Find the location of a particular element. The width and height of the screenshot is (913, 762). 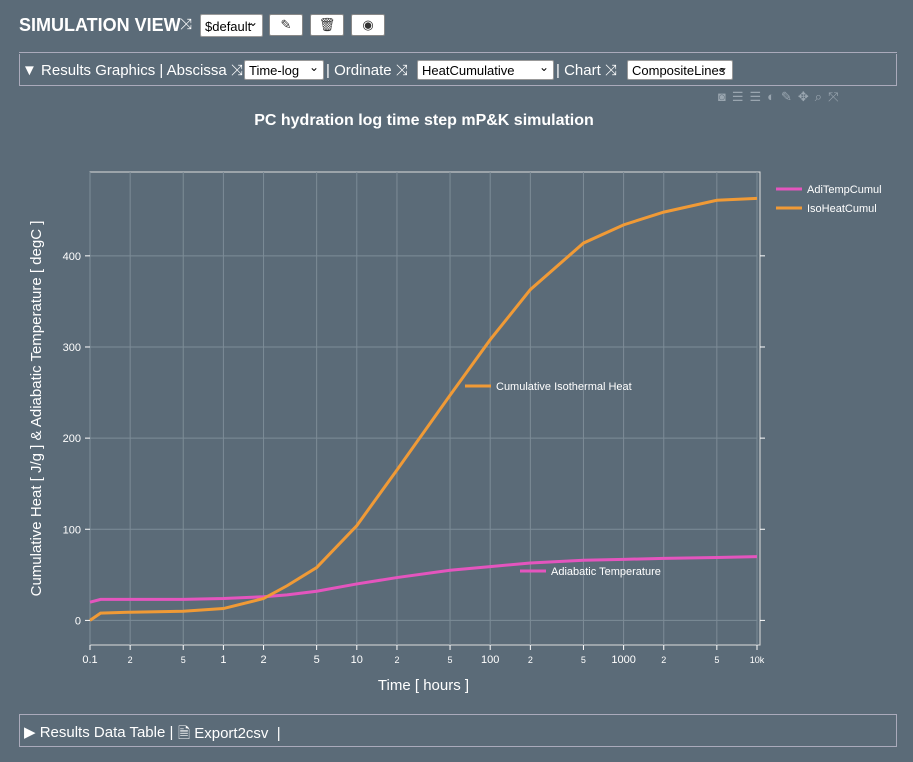

export-label: Export2csv is located at coordinates (231, 733).